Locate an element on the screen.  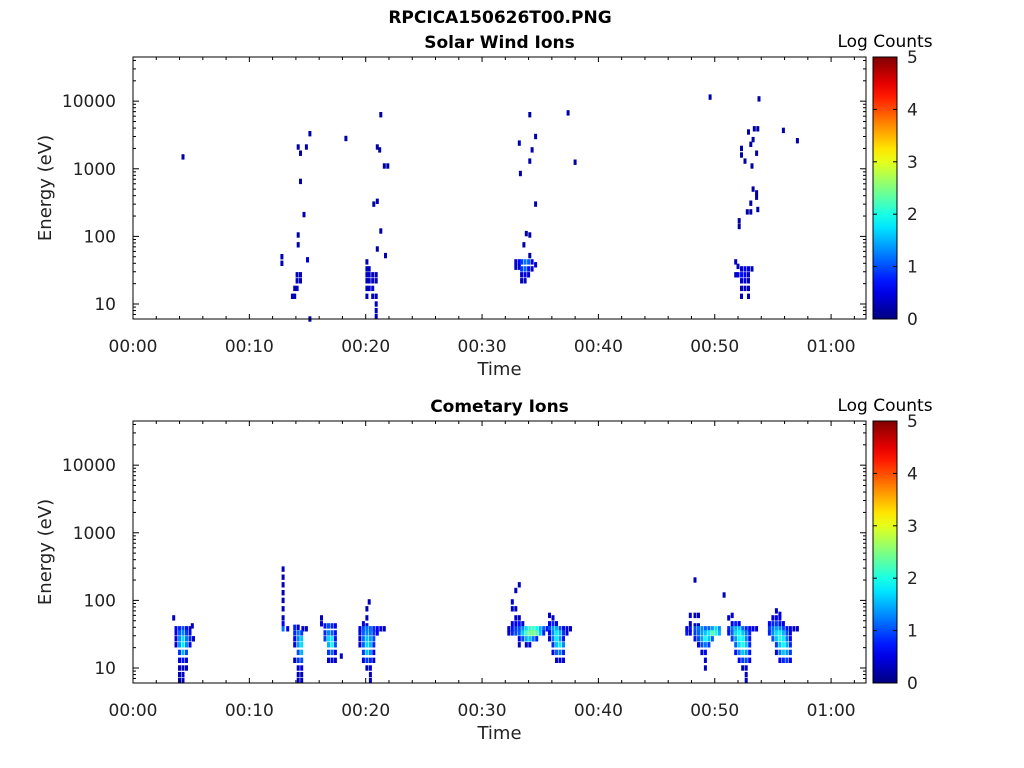
panel-1-y-tick-label: 1000 is located at coordinates (94, 170).